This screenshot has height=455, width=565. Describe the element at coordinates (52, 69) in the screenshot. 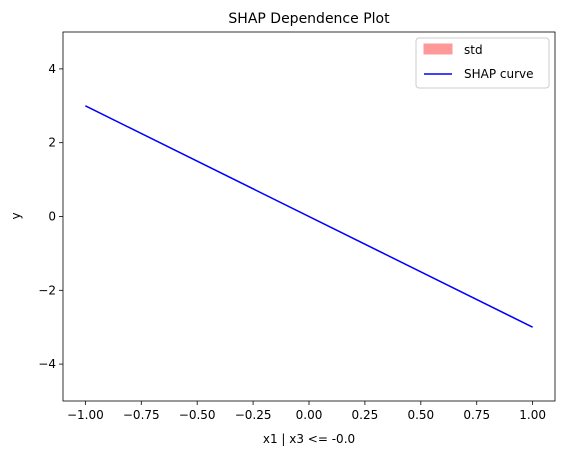

I see `y-tick-label: 4` at that location.